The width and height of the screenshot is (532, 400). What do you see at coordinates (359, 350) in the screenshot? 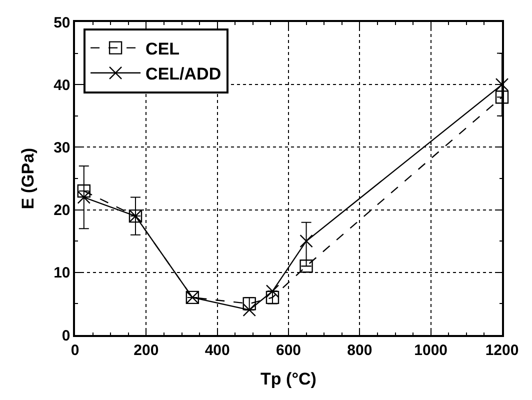
I see `x-tick-label: 800` at bounding box center [359, 350].